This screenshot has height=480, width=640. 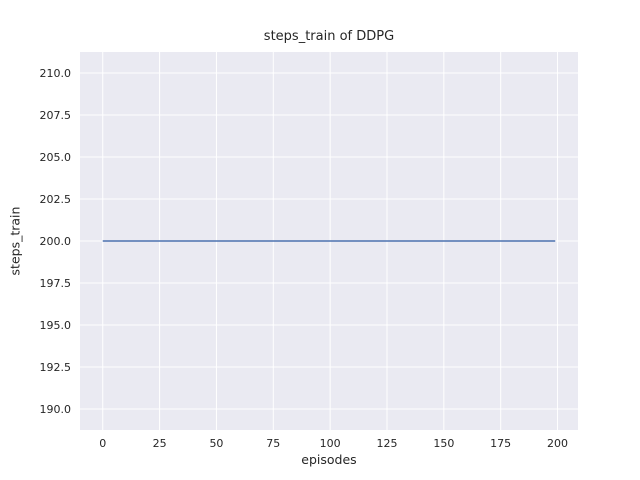 What do you see at coordinates (56, 409) in the screenshot?
I see `y-tick-label: 190.0` at bounding box center [56, 409].